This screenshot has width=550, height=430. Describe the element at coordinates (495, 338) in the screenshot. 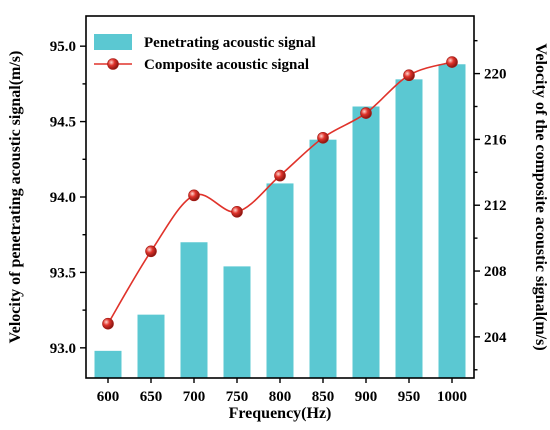

I see `y-right-tick-label: 204` at that location.